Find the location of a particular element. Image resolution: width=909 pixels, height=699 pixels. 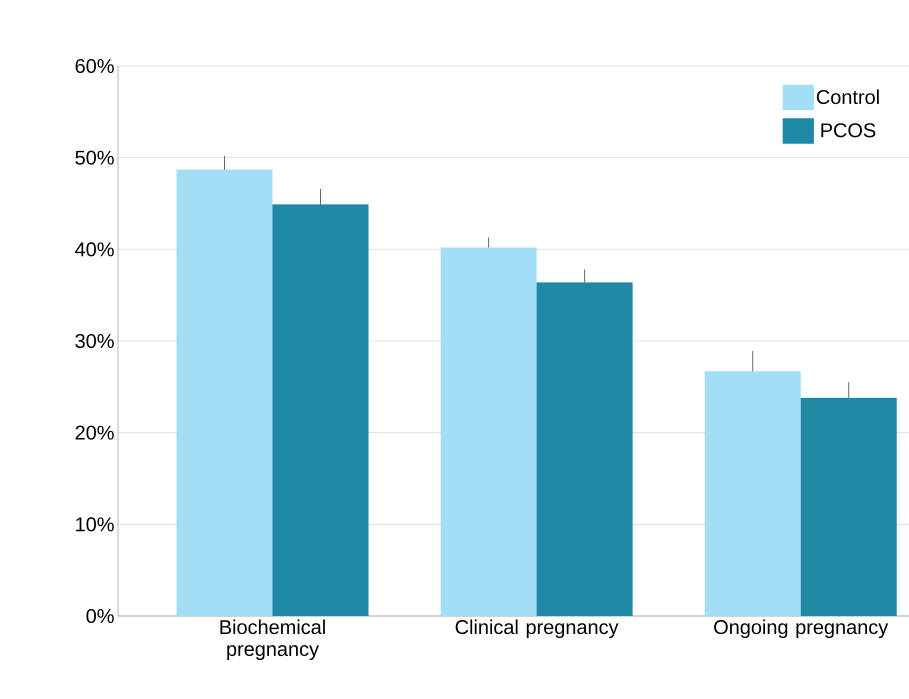

legend-label: Control is located at coordinates (847, 96).